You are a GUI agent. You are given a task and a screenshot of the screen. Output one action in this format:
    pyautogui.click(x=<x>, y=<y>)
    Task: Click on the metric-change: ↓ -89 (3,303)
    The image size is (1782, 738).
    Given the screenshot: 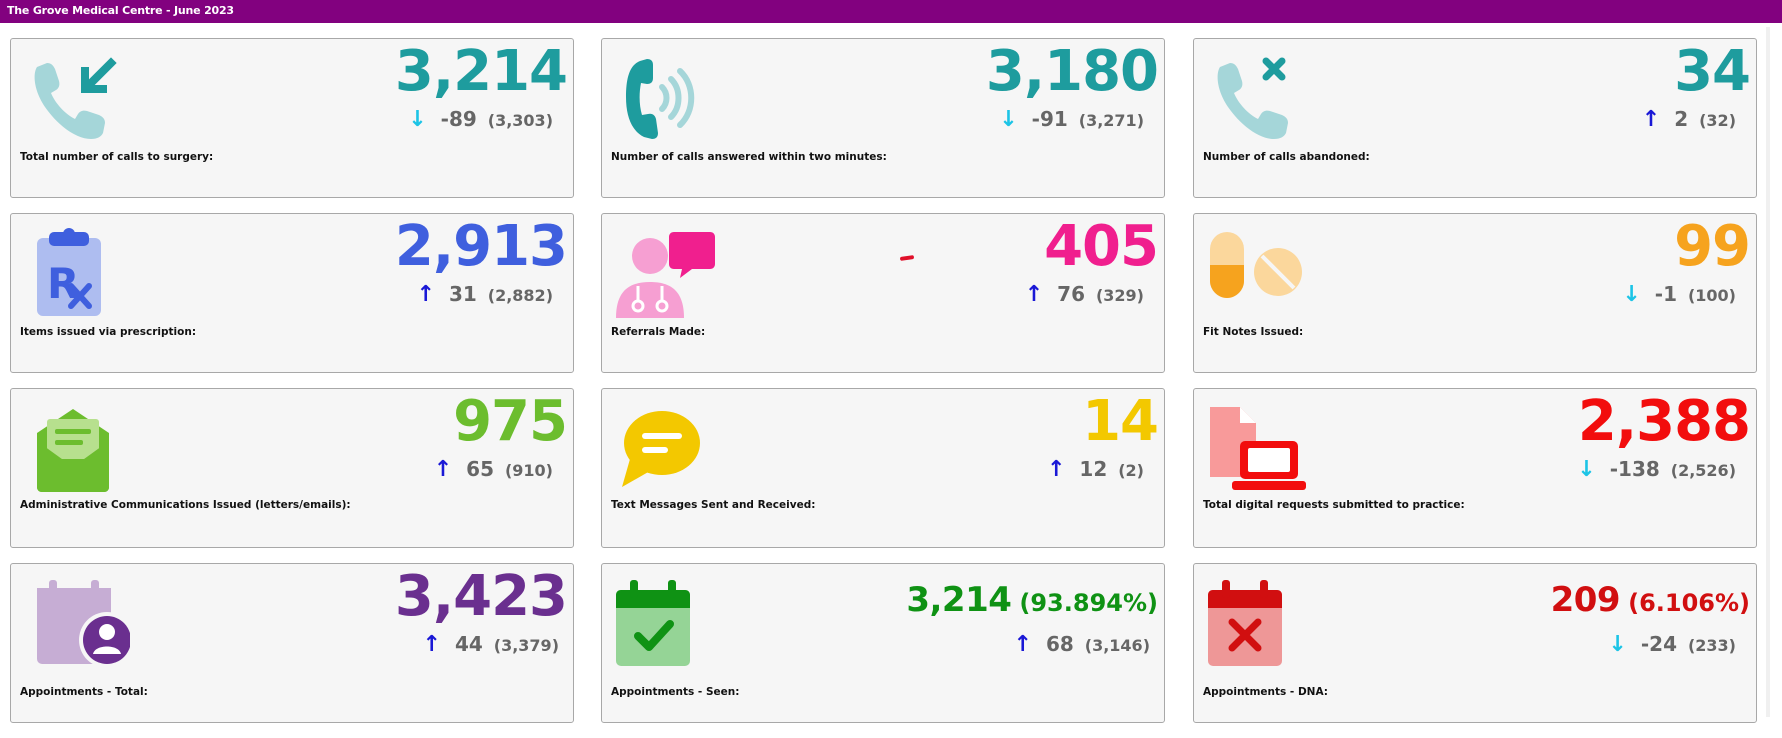 What is the action you would take?
    pyautogui.click(x=480, y=119)
    